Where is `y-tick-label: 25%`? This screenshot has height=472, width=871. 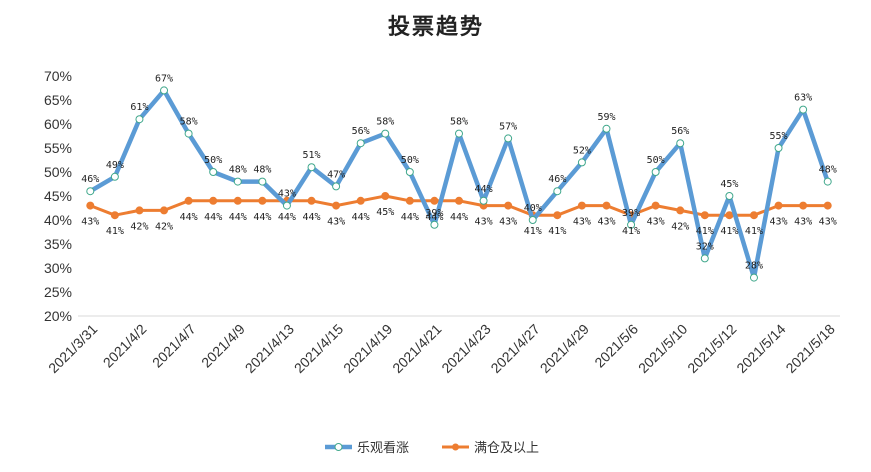 y-tick-label: 25% is located at coordinates (58, 292).